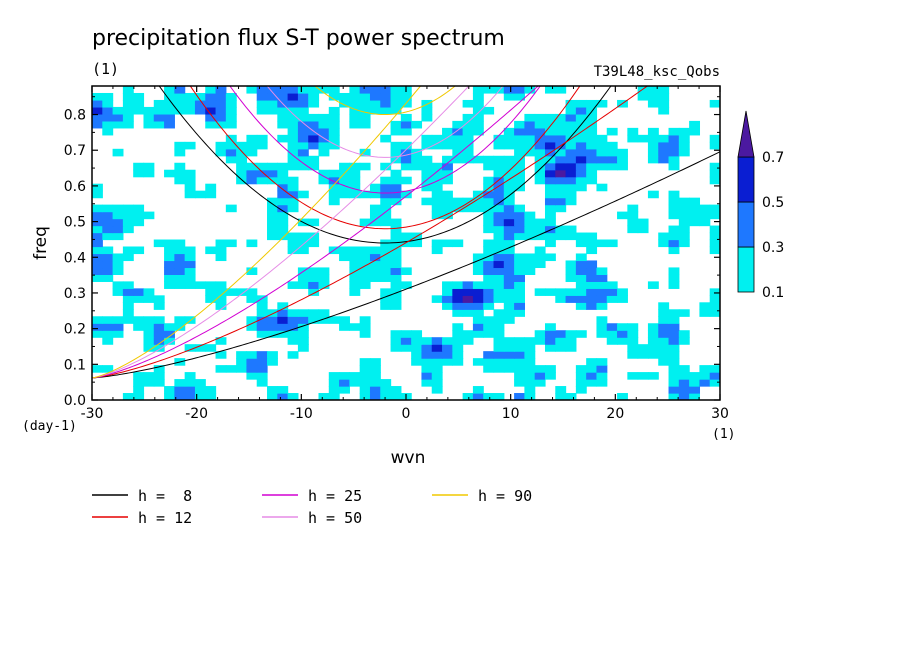 This screenshot has width=904, height=654. Describe the element at coordinates (165, 518) in the screenshot. I see `legend-label: h = 12` at that location.